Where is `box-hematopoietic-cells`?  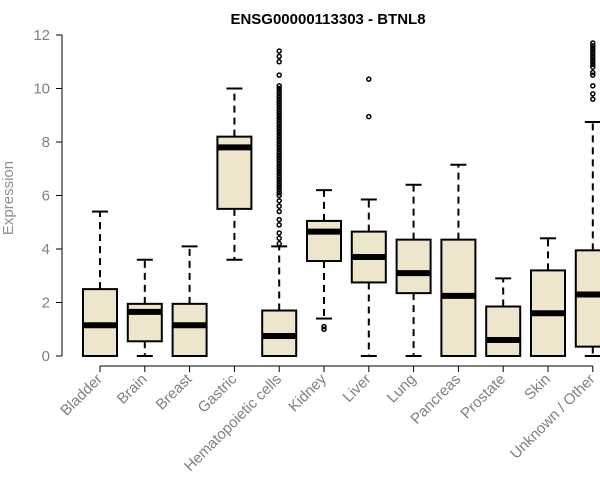
box-hematopoietic-cells is located at coordinates (279, 202).